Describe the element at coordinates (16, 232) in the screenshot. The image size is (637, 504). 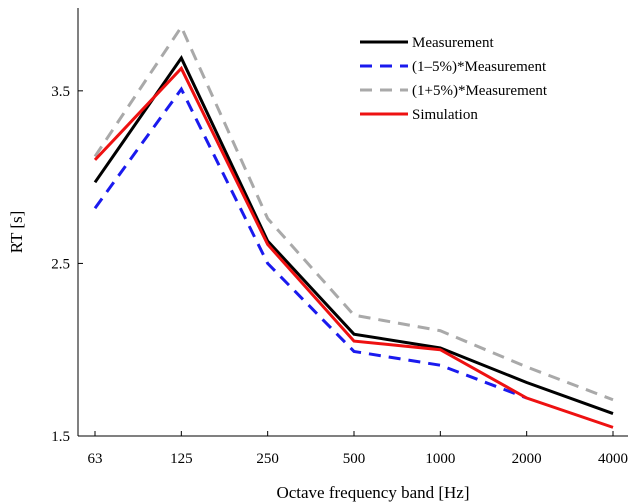
I see `y-axis-title: RT [s]` at that location.